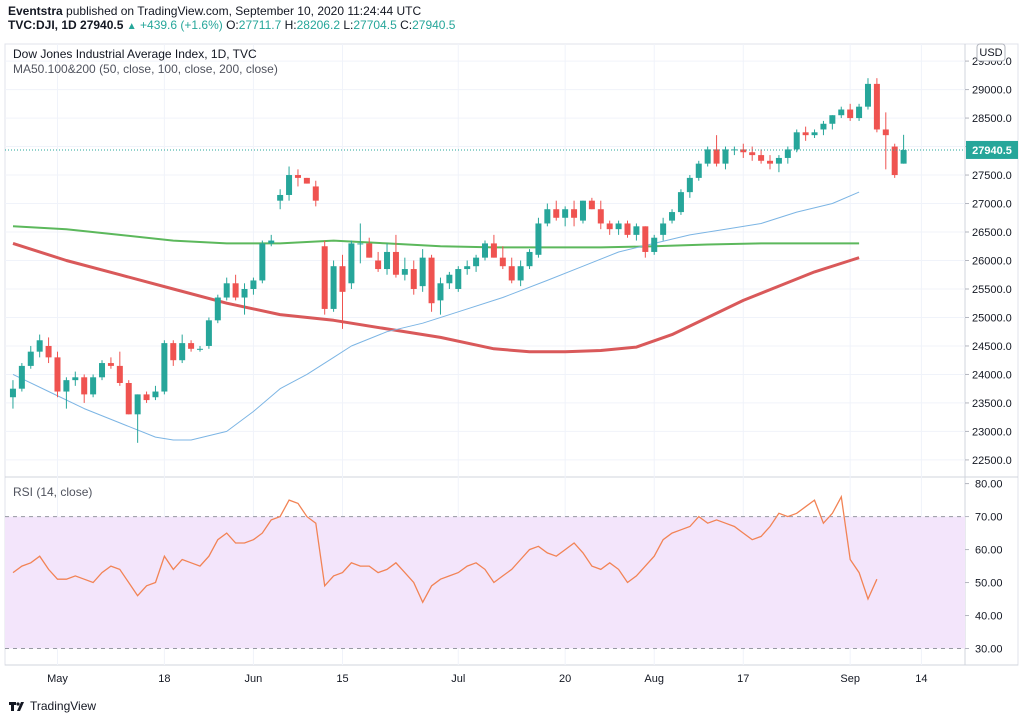 This screenshot has width=1024, height=723. Describe the element at coordinates (318, 25) in the screenshot. I see `high-value: 28206.2` at that location.